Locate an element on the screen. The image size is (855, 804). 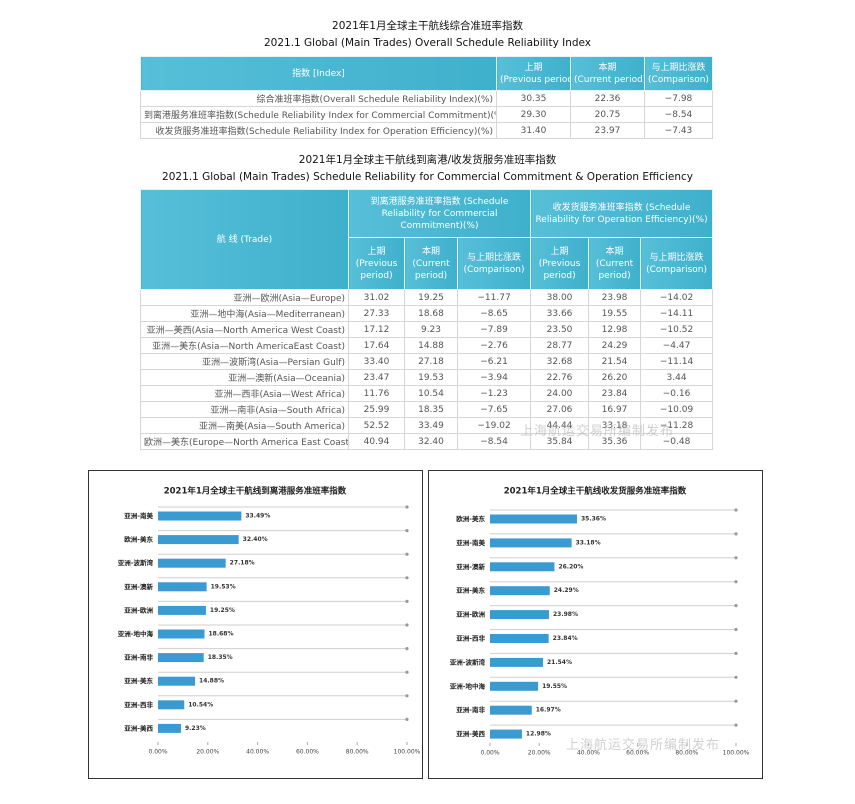
cell: −6.21 is located at coordinates (494, 361).